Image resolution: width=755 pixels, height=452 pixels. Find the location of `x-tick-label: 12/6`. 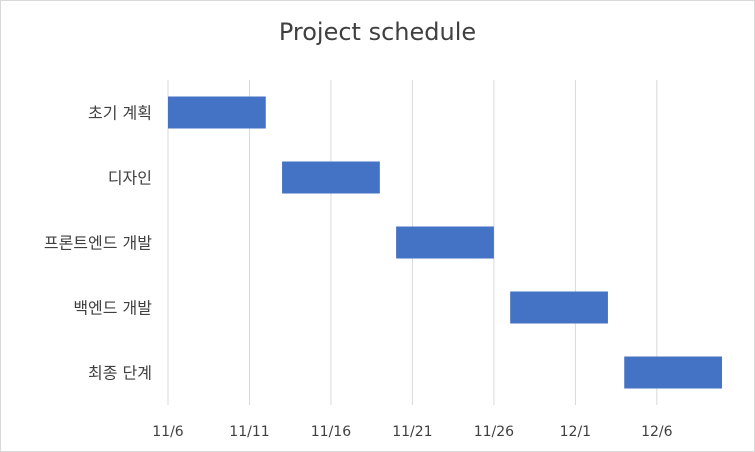

x-tick-label: 12/6 is located at coordinates (657, 432).